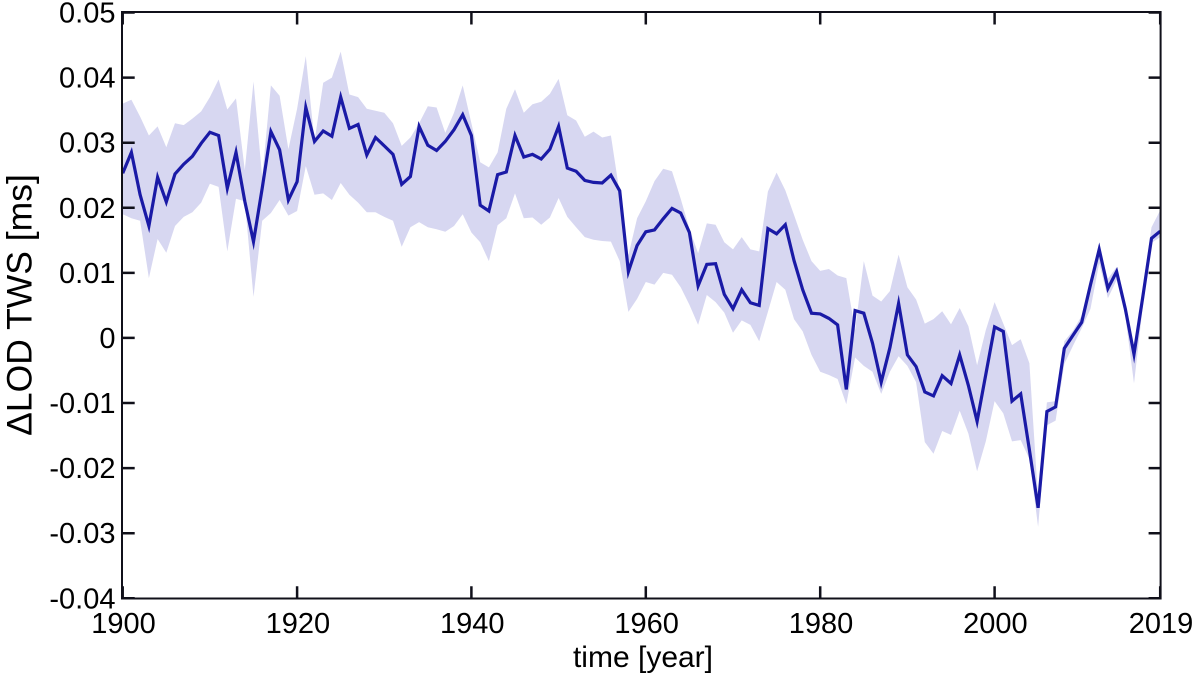  What do you see at coordinates (87, 79) in the screenshot?
I see `svg-text: 0.04` at bounding box center [87, 79].